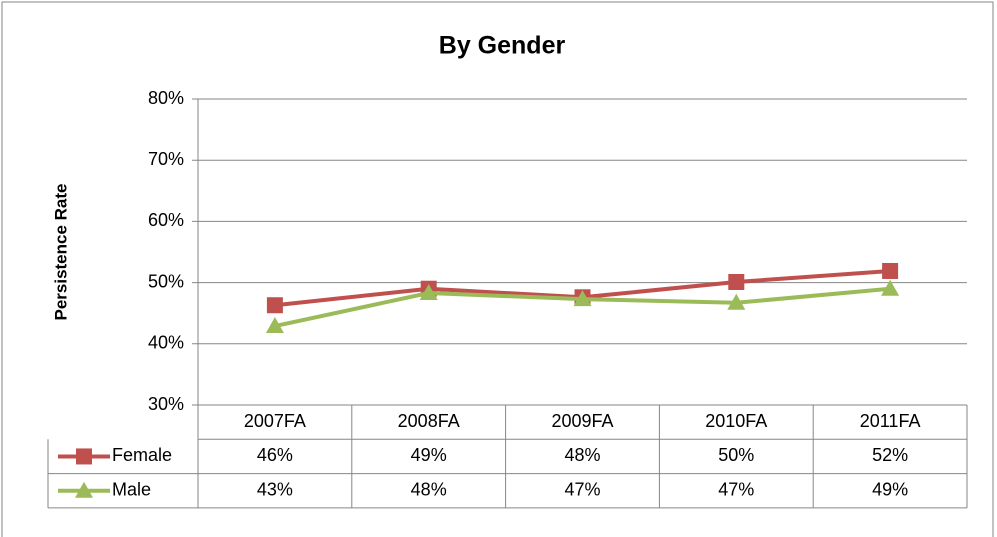  Describe the element at coordinates (166, 159) in the screenshot. I see `y-tick-label: 70%` at that location.